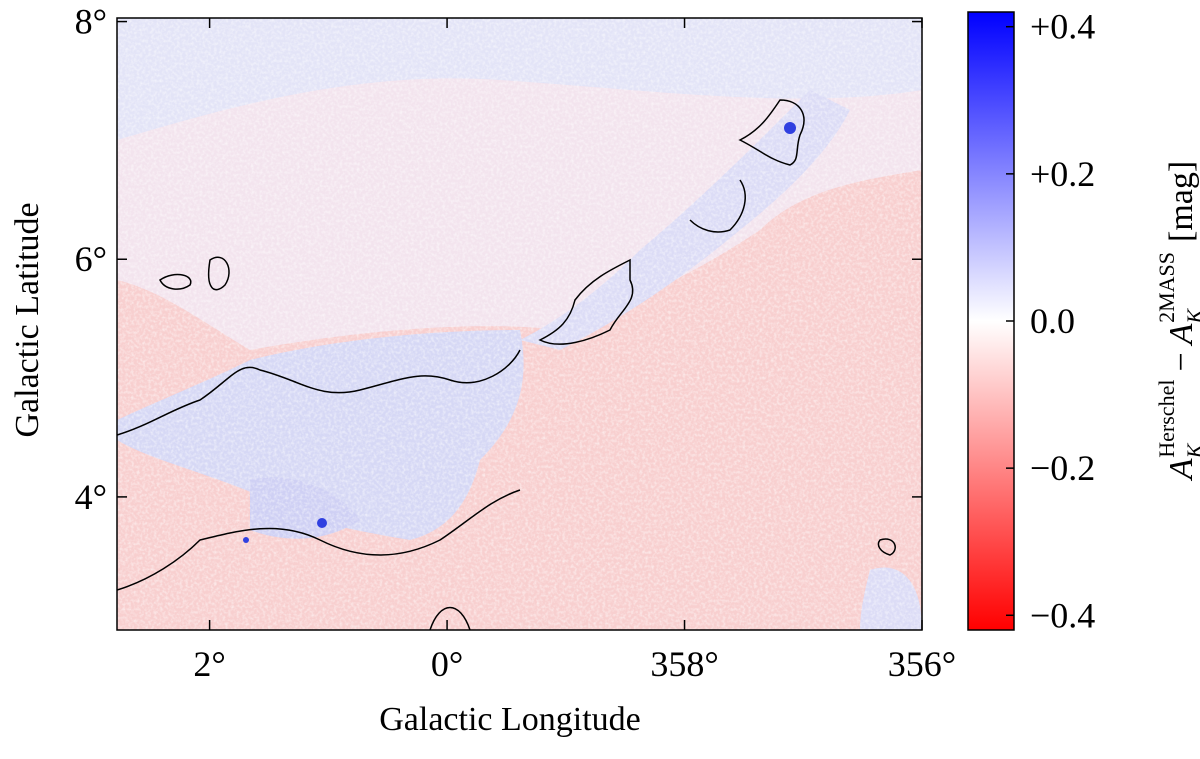  Describe the element at coordinates (1062, 174) in the screenshot. I see `colorbar-tick-label: +0.2` at that location.